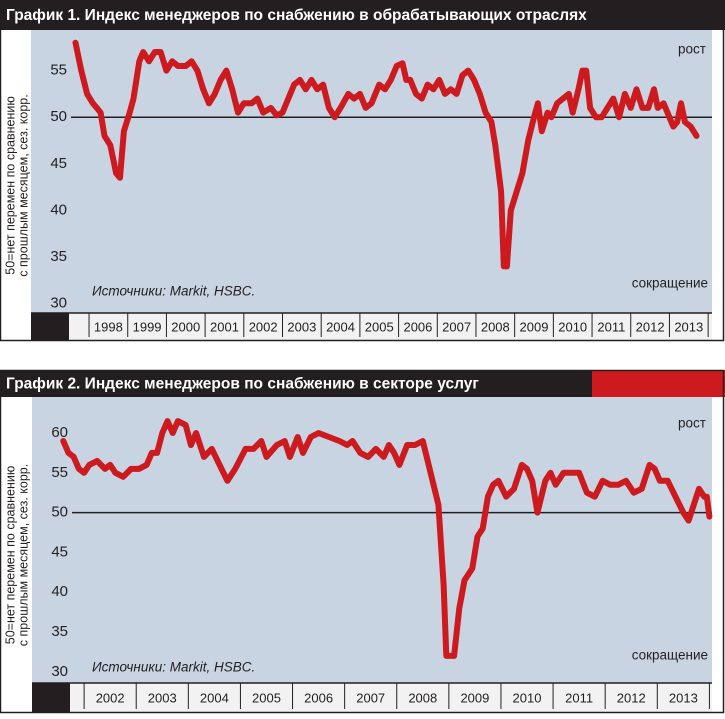 The width and height of the screenshot is (725, 719). Describe the element at coordinates (185, 326) in the screenshot. I see `x-tick-label: 2000` at that location.